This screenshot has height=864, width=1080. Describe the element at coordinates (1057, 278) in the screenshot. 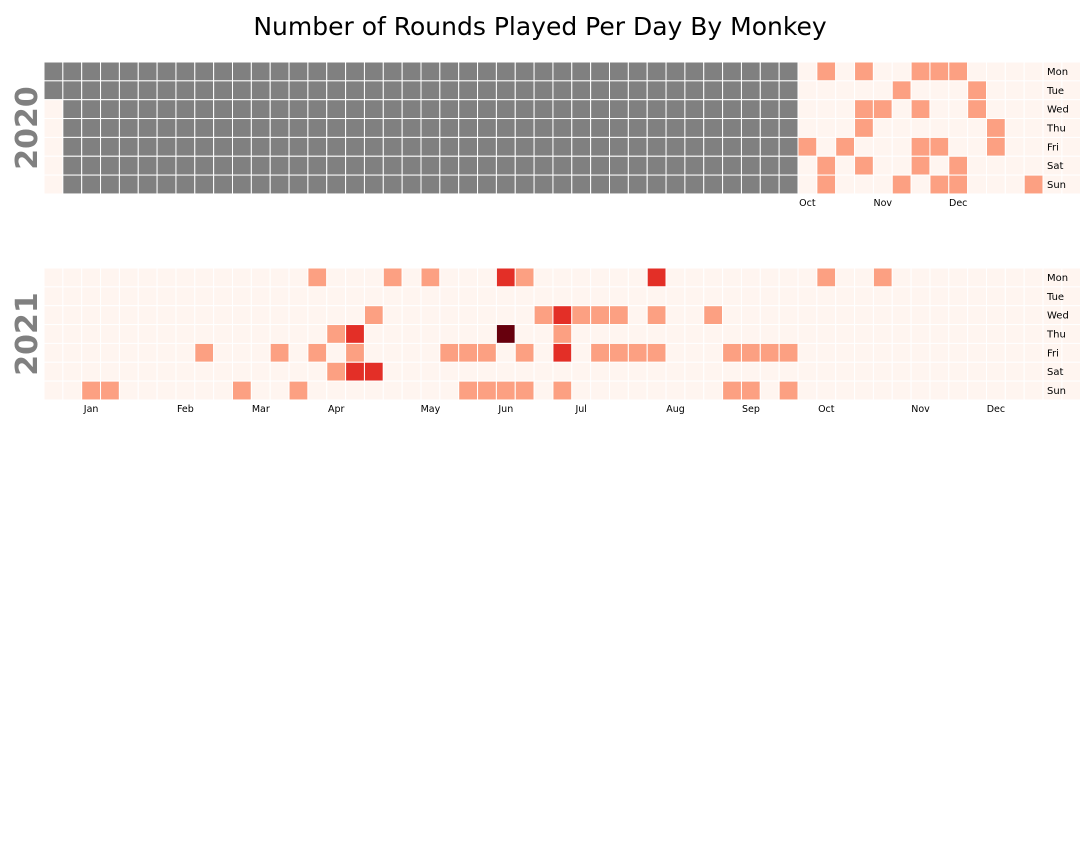

I see `weekday-label: Mon` at that location.